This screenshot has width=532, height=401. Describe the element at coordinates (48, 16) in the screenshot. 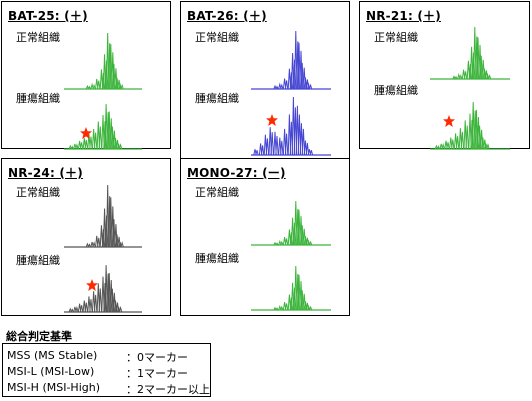

I see `panel-title: BAT-25: (＋)` at that location.